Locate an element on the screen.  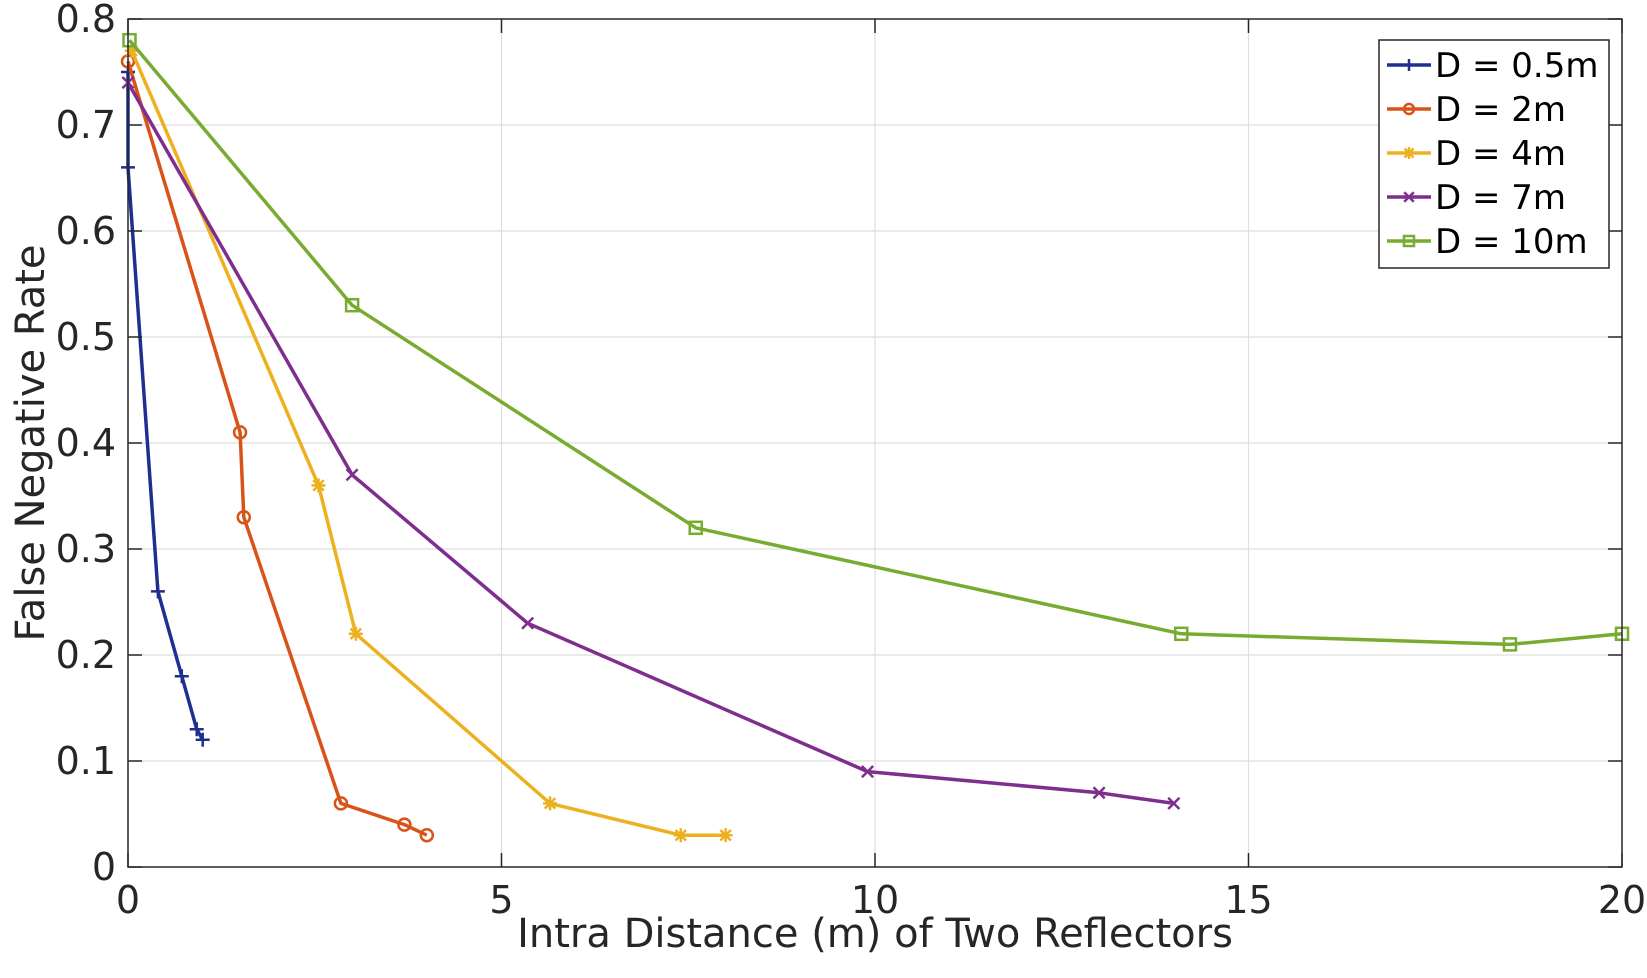
y-tick-label: 0.3 is located at coordinates (86, 549).